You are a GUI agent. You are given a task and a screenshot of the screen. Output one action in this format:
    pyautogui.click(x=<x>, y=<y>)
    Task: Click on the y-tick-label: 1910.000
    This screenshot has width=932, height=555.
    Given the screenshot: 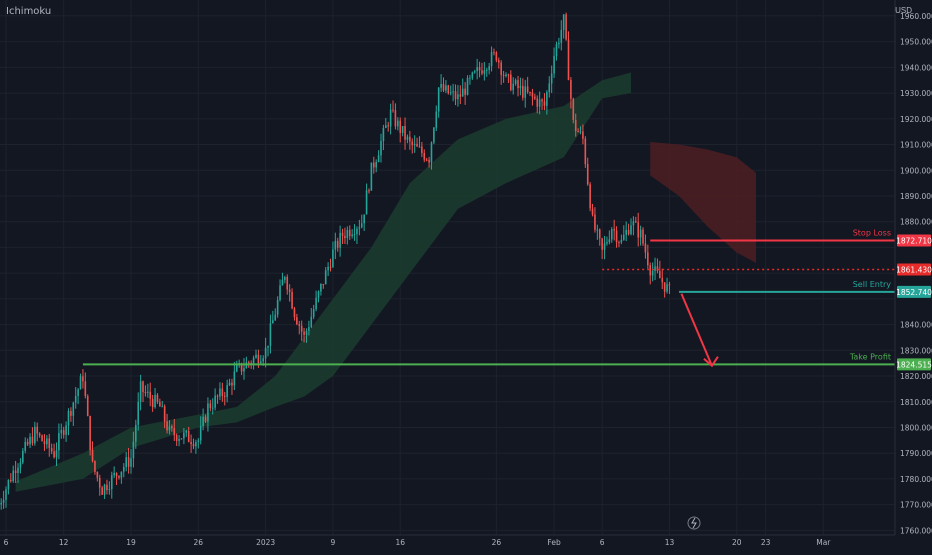 What is the action you would take?
    pyautogui.click(x=916, y=145)
    